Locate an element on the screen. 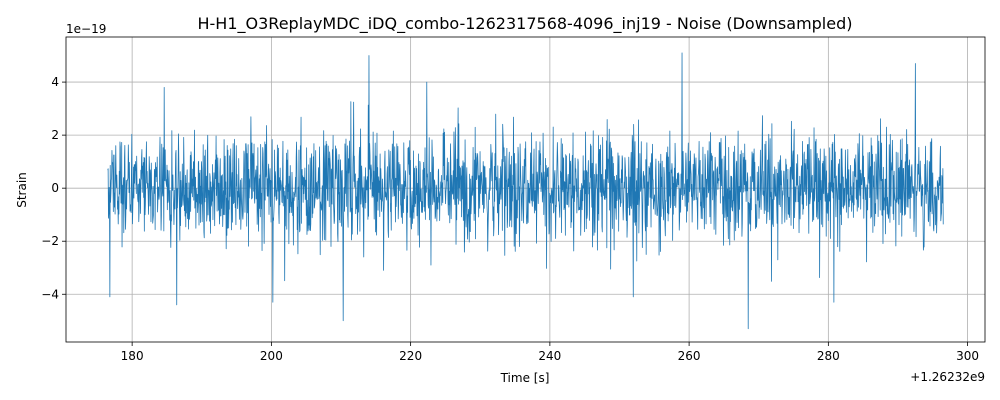 This screenshot has height=400, width=1000. x-tick-label: 180 is located at coordinates (132, 356).